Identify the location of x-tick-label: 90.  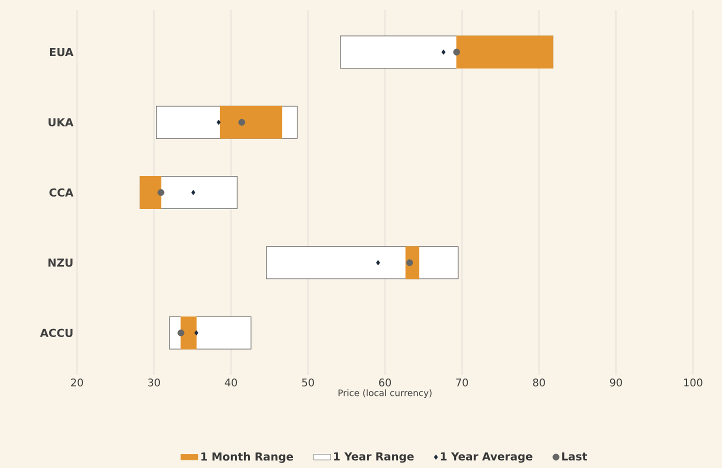
(616, 382).